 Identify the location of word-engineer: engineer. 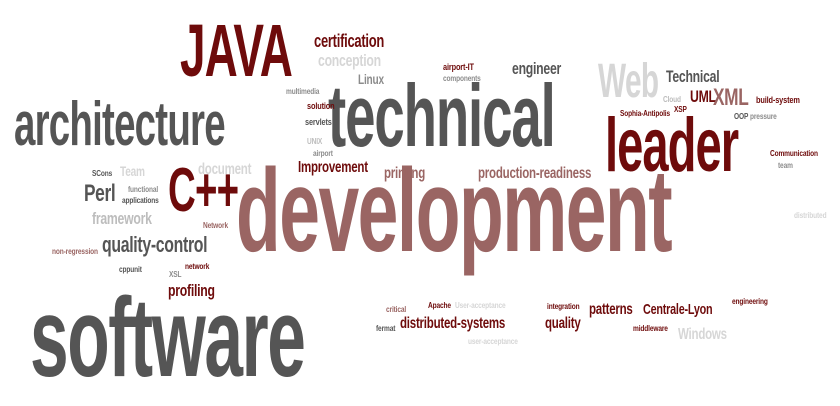
(537, 68).